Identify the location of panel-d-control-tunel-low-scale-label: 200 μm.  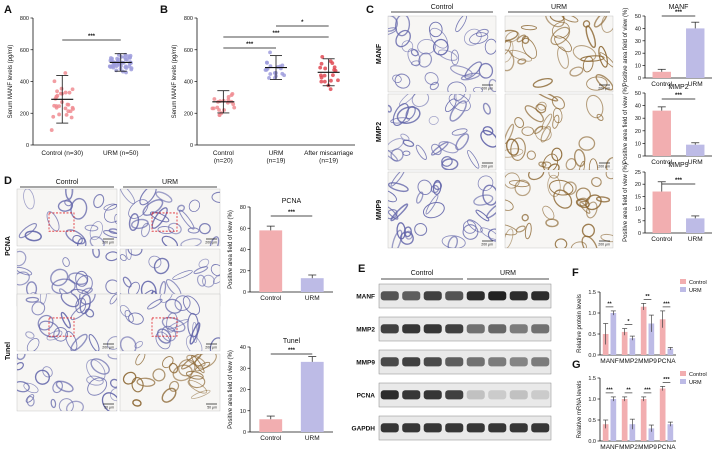
(108, 348).